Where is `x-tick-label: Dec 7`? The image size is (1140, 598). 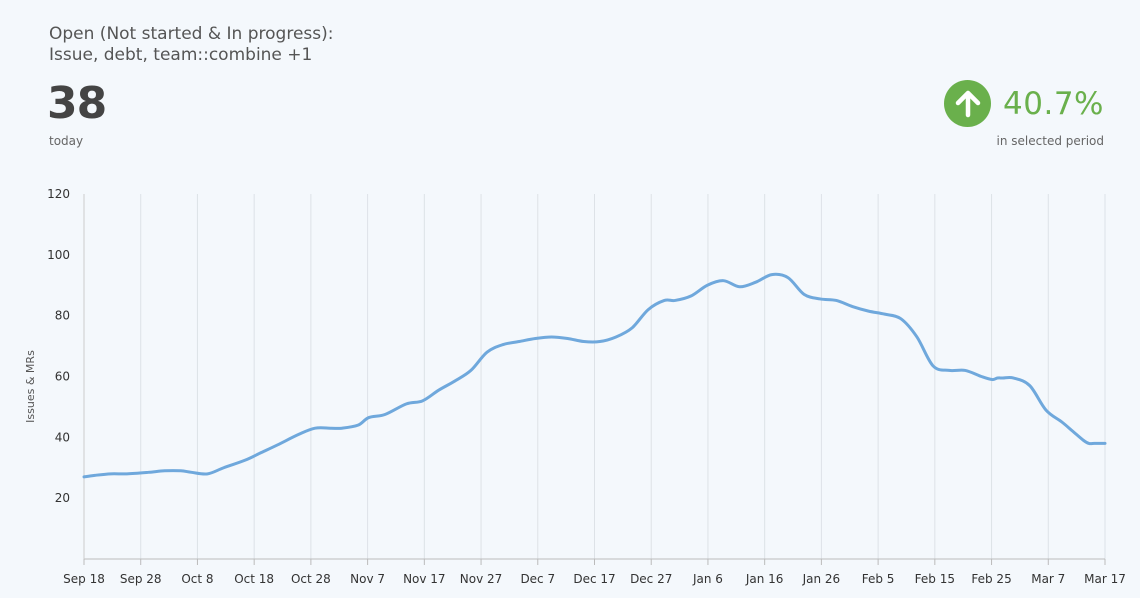 x-tick-label: Dec 7 is located at coordinates (537, 579).